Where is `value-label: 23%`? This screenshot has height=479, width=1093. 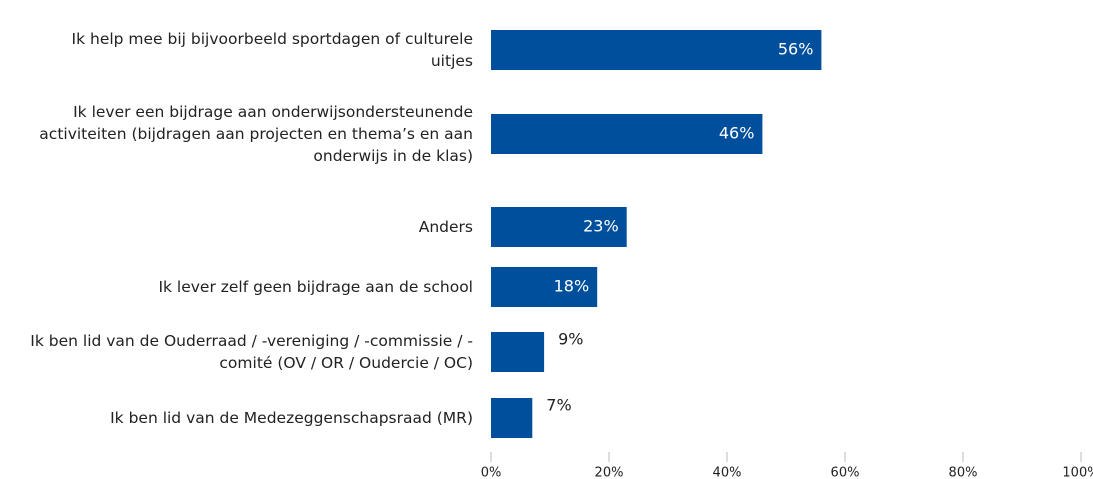
value-label: 23% is located at coordinates (601, 226).